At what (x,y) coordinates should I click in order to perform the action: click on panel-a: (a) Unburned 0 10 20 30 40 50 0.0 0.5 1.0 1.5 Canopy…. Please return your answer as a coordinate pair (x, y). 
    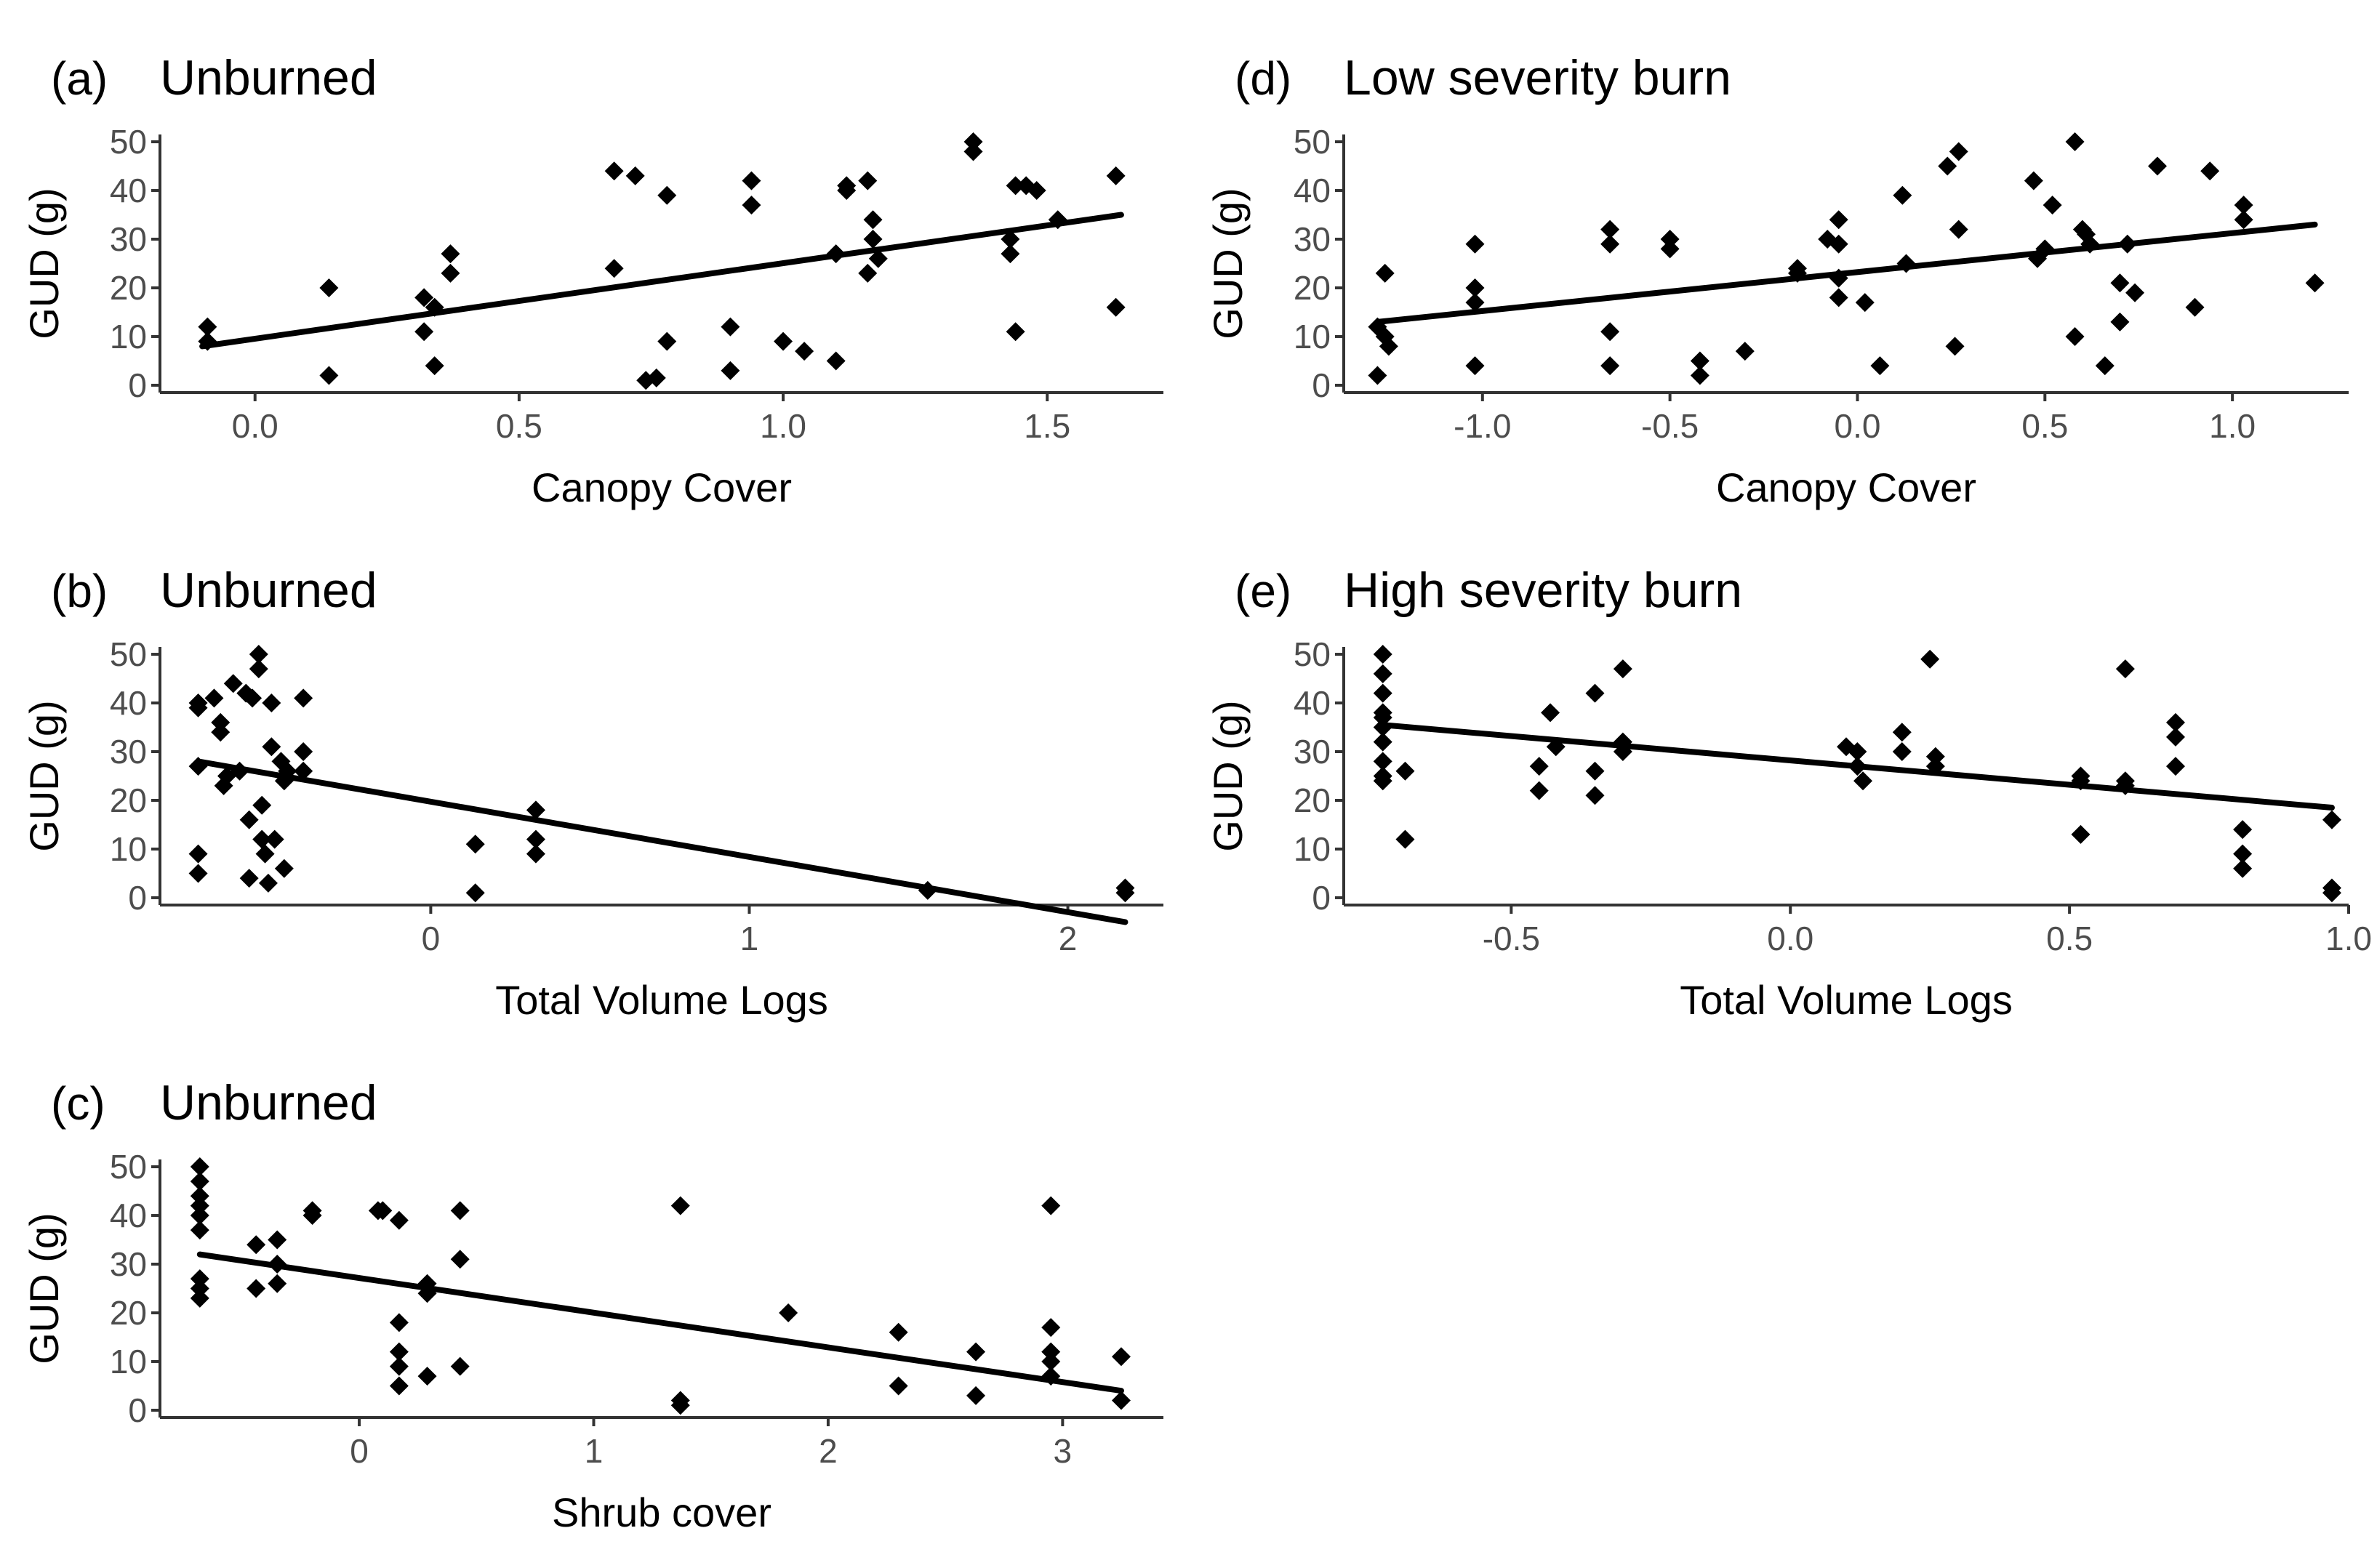
    Looking at the image, I should click on (592, 280).